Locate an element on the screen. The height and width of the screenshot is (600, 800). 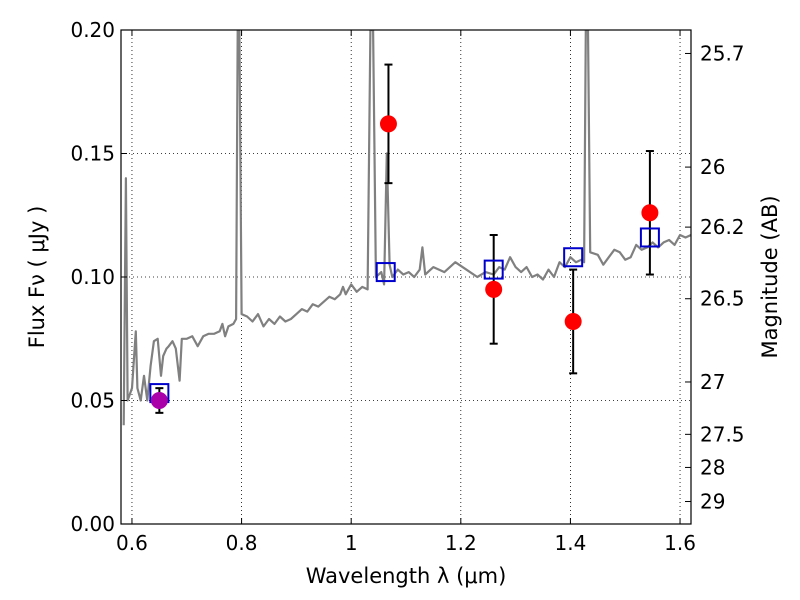
y-tick-label: 0.15 is located at coordinates (92, 154).